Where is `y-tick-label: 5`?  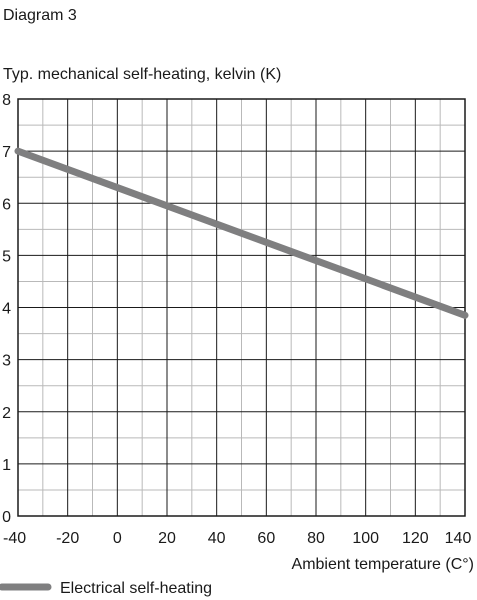 y-tick-label: 5 is located at coordinates (6, 256).